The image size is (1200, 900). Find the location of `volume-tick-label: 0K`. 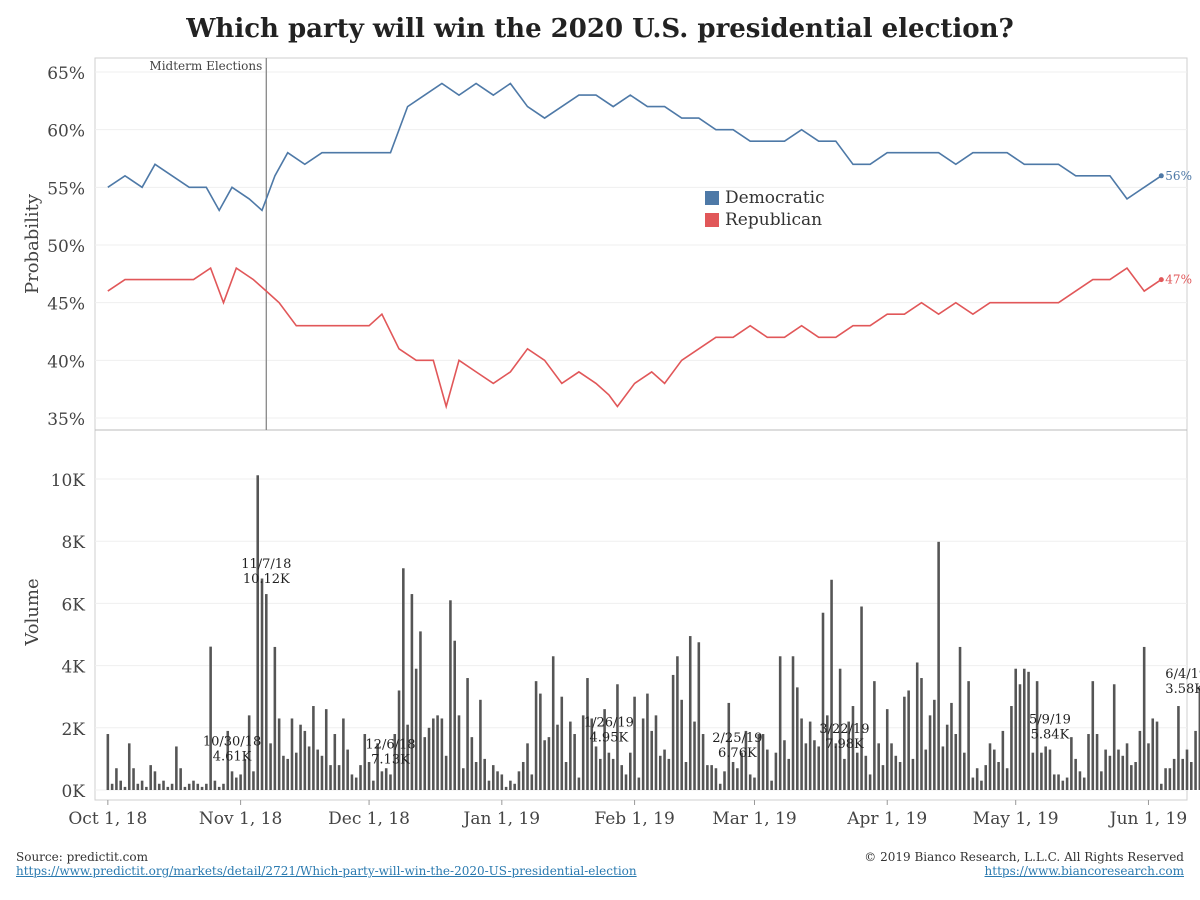

volume-tick-label: 0K is located at coordinates (73, 792).